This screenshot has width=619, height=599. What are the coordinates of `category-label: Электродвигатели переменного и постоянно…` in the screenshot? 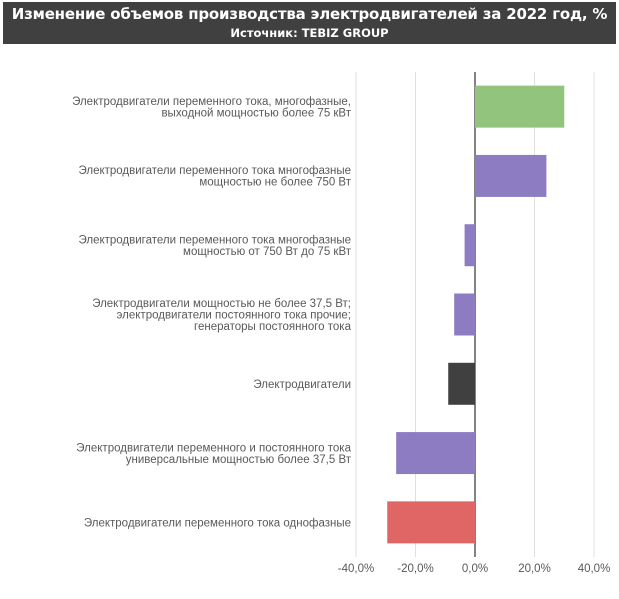 It's located at (213, 454).